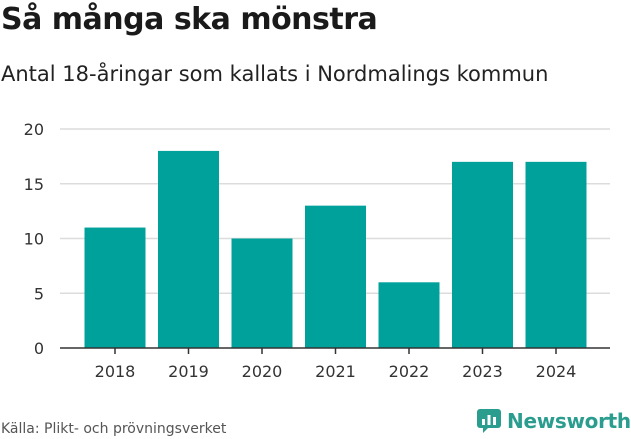 The width and height of the screenshot is (631, 439). Describe the element at coordinates (188, 371) in the screenshot. I see `x-tick-label: 2019` at that location.